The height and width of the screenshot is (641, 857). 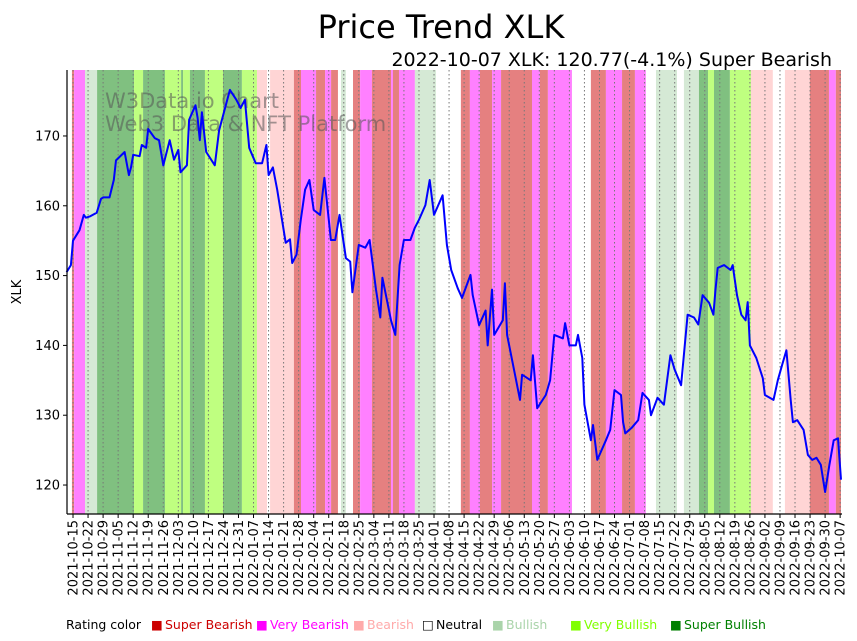 I want to click on x-tick-label: 2022-02-04, so click(x=314, y=558).